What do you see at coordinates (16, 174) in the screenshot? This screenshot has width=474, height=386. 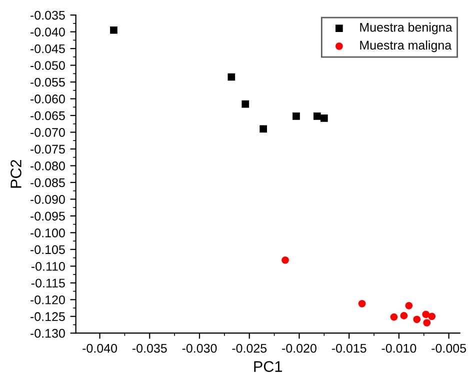 I see `y-axis-title: PC2` at bounding box center [16, 174].